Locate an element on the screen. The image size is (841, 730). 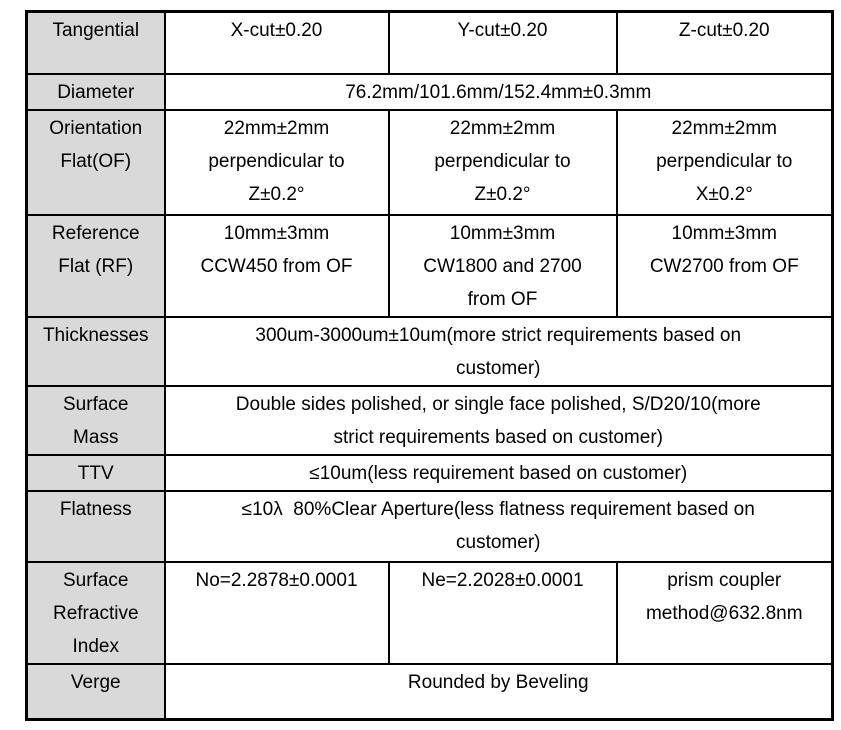
spec-cell-of-y: 22mm±2mm perpendicular to Z±0.2° is located at coordinates (502, 162).